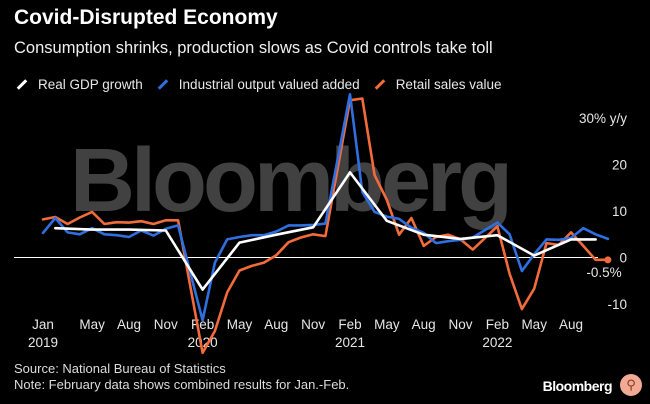 This screenshot has width=650, height=404. I want to click on legend-label-retail-sales: Retail sales value, so click(448, 84).